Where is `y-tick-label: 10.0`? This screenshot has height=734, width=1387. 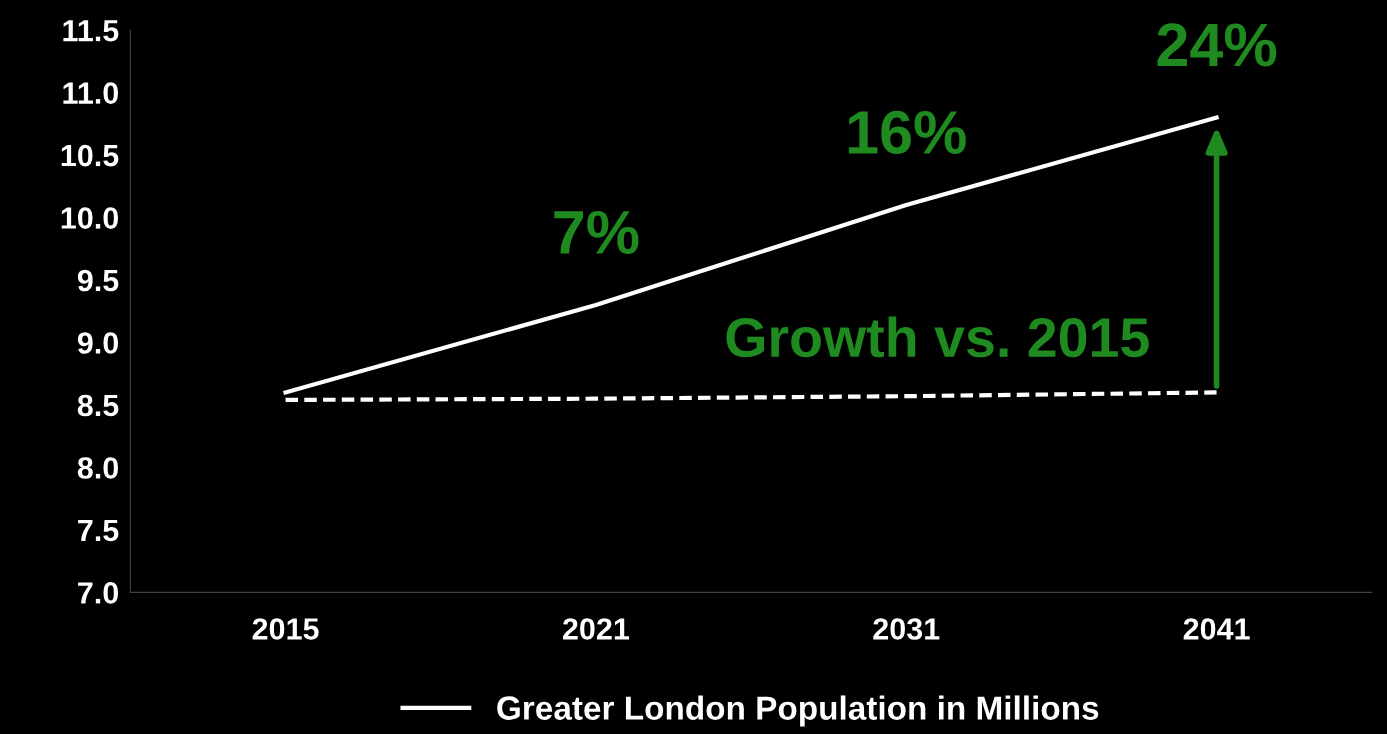 y-tick-label: 10.0 is located at coordinates (90, 218).